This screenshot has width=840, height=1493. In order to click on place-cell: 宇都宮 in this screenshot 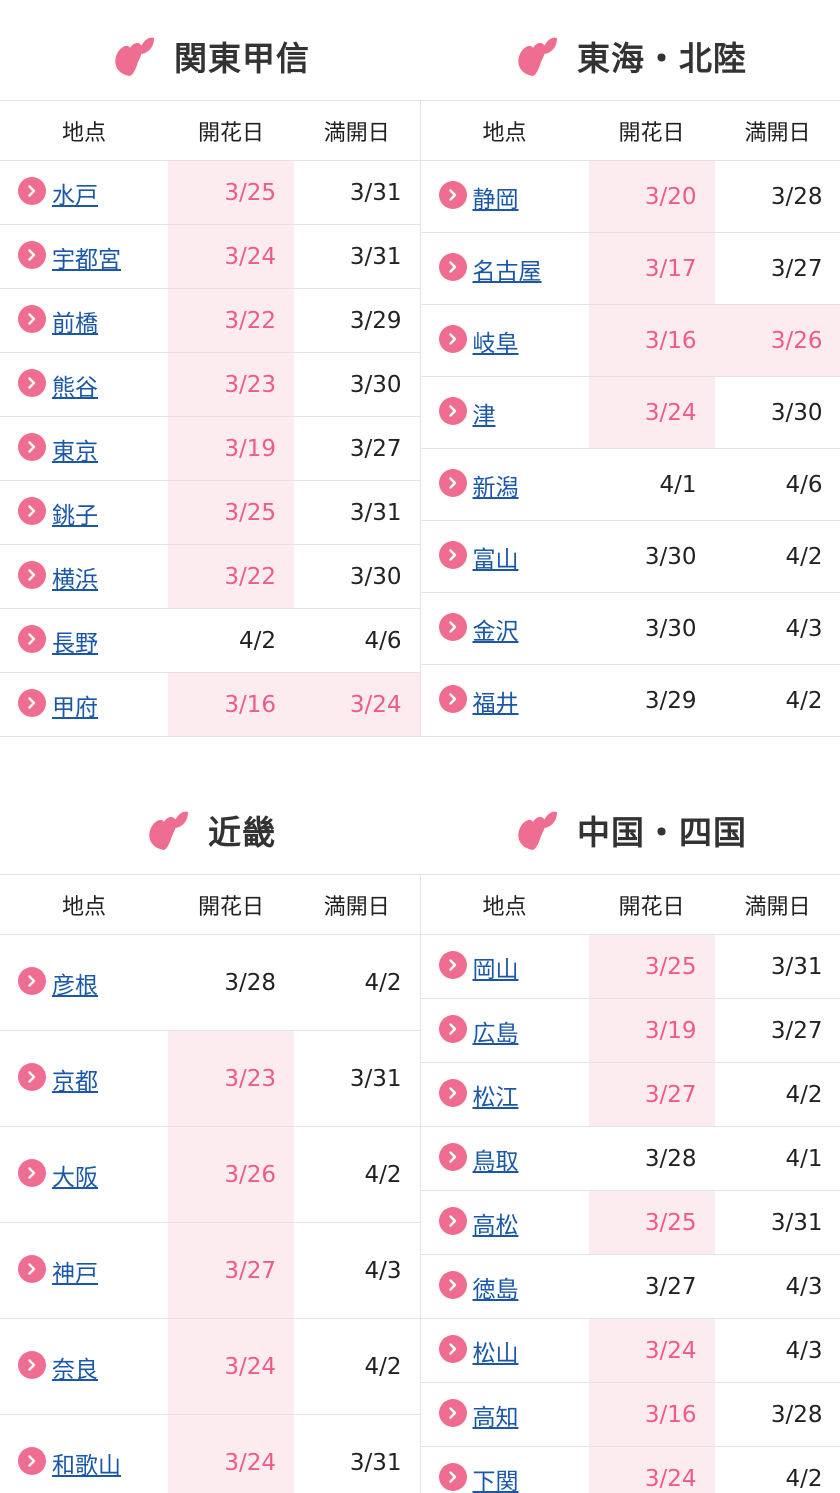, I will do `click(84, 256)`.